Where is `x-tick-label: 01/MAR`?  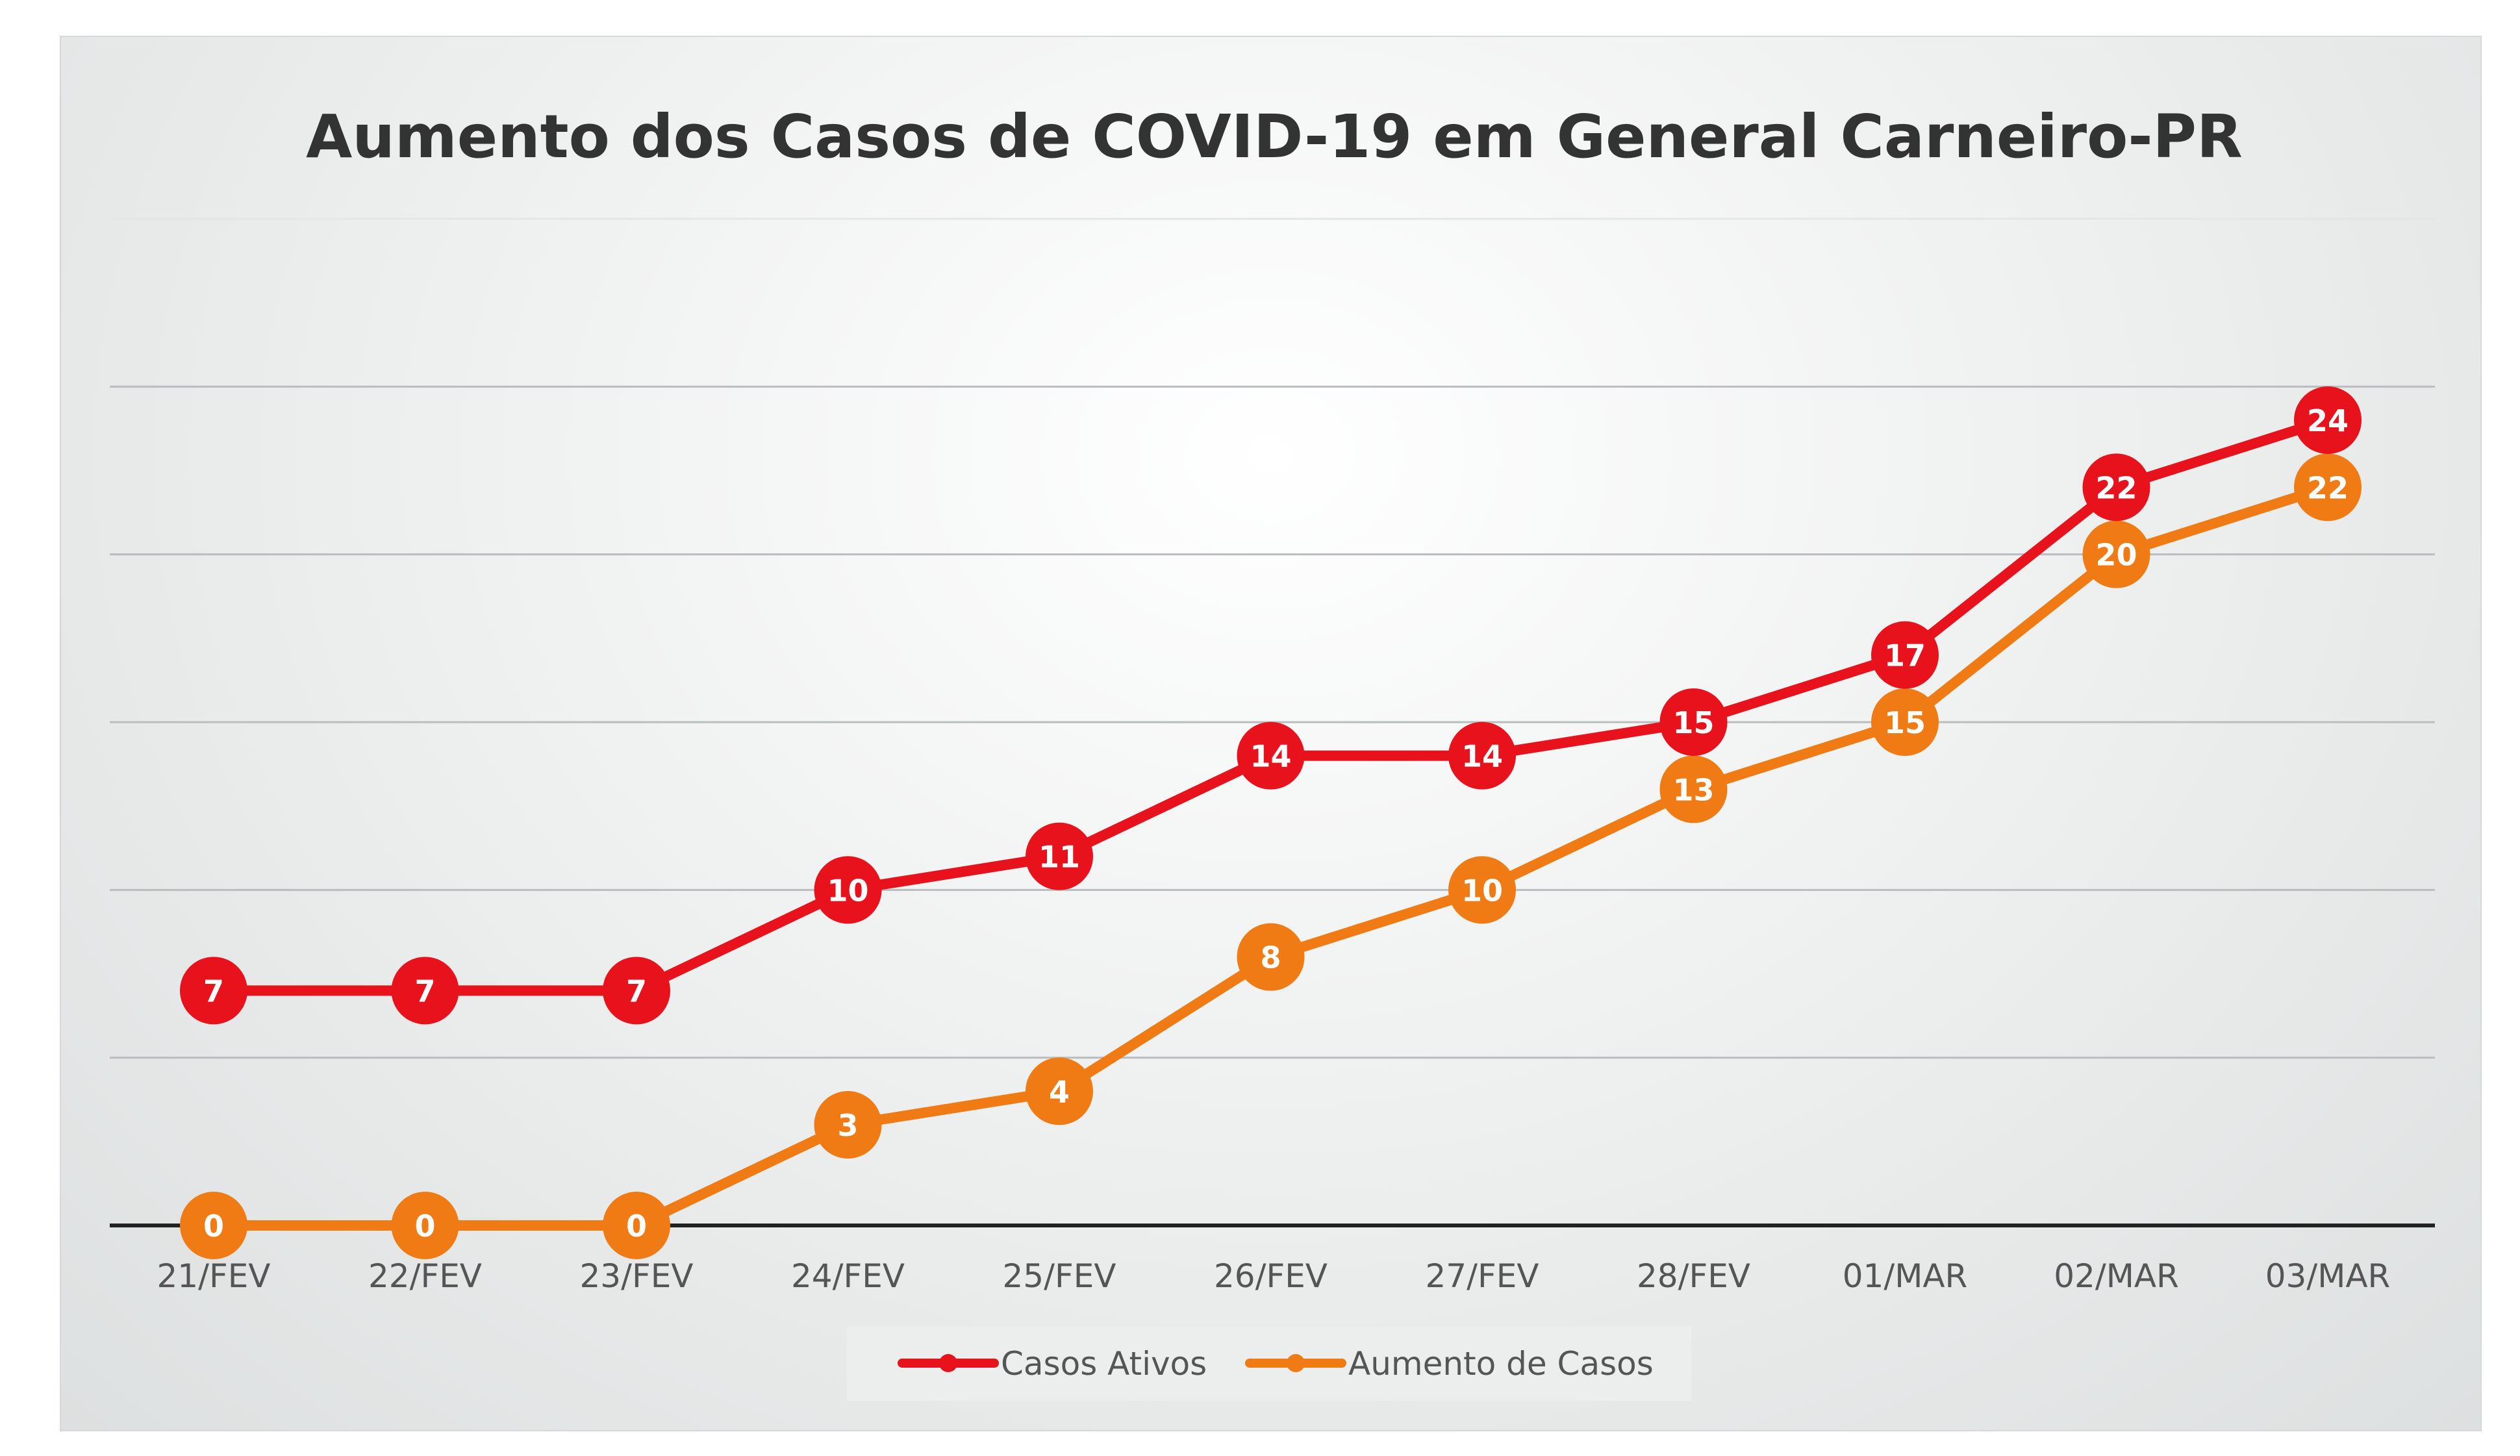
x-tick-label: 01/MAR is located at coordinates (1906, 1276).